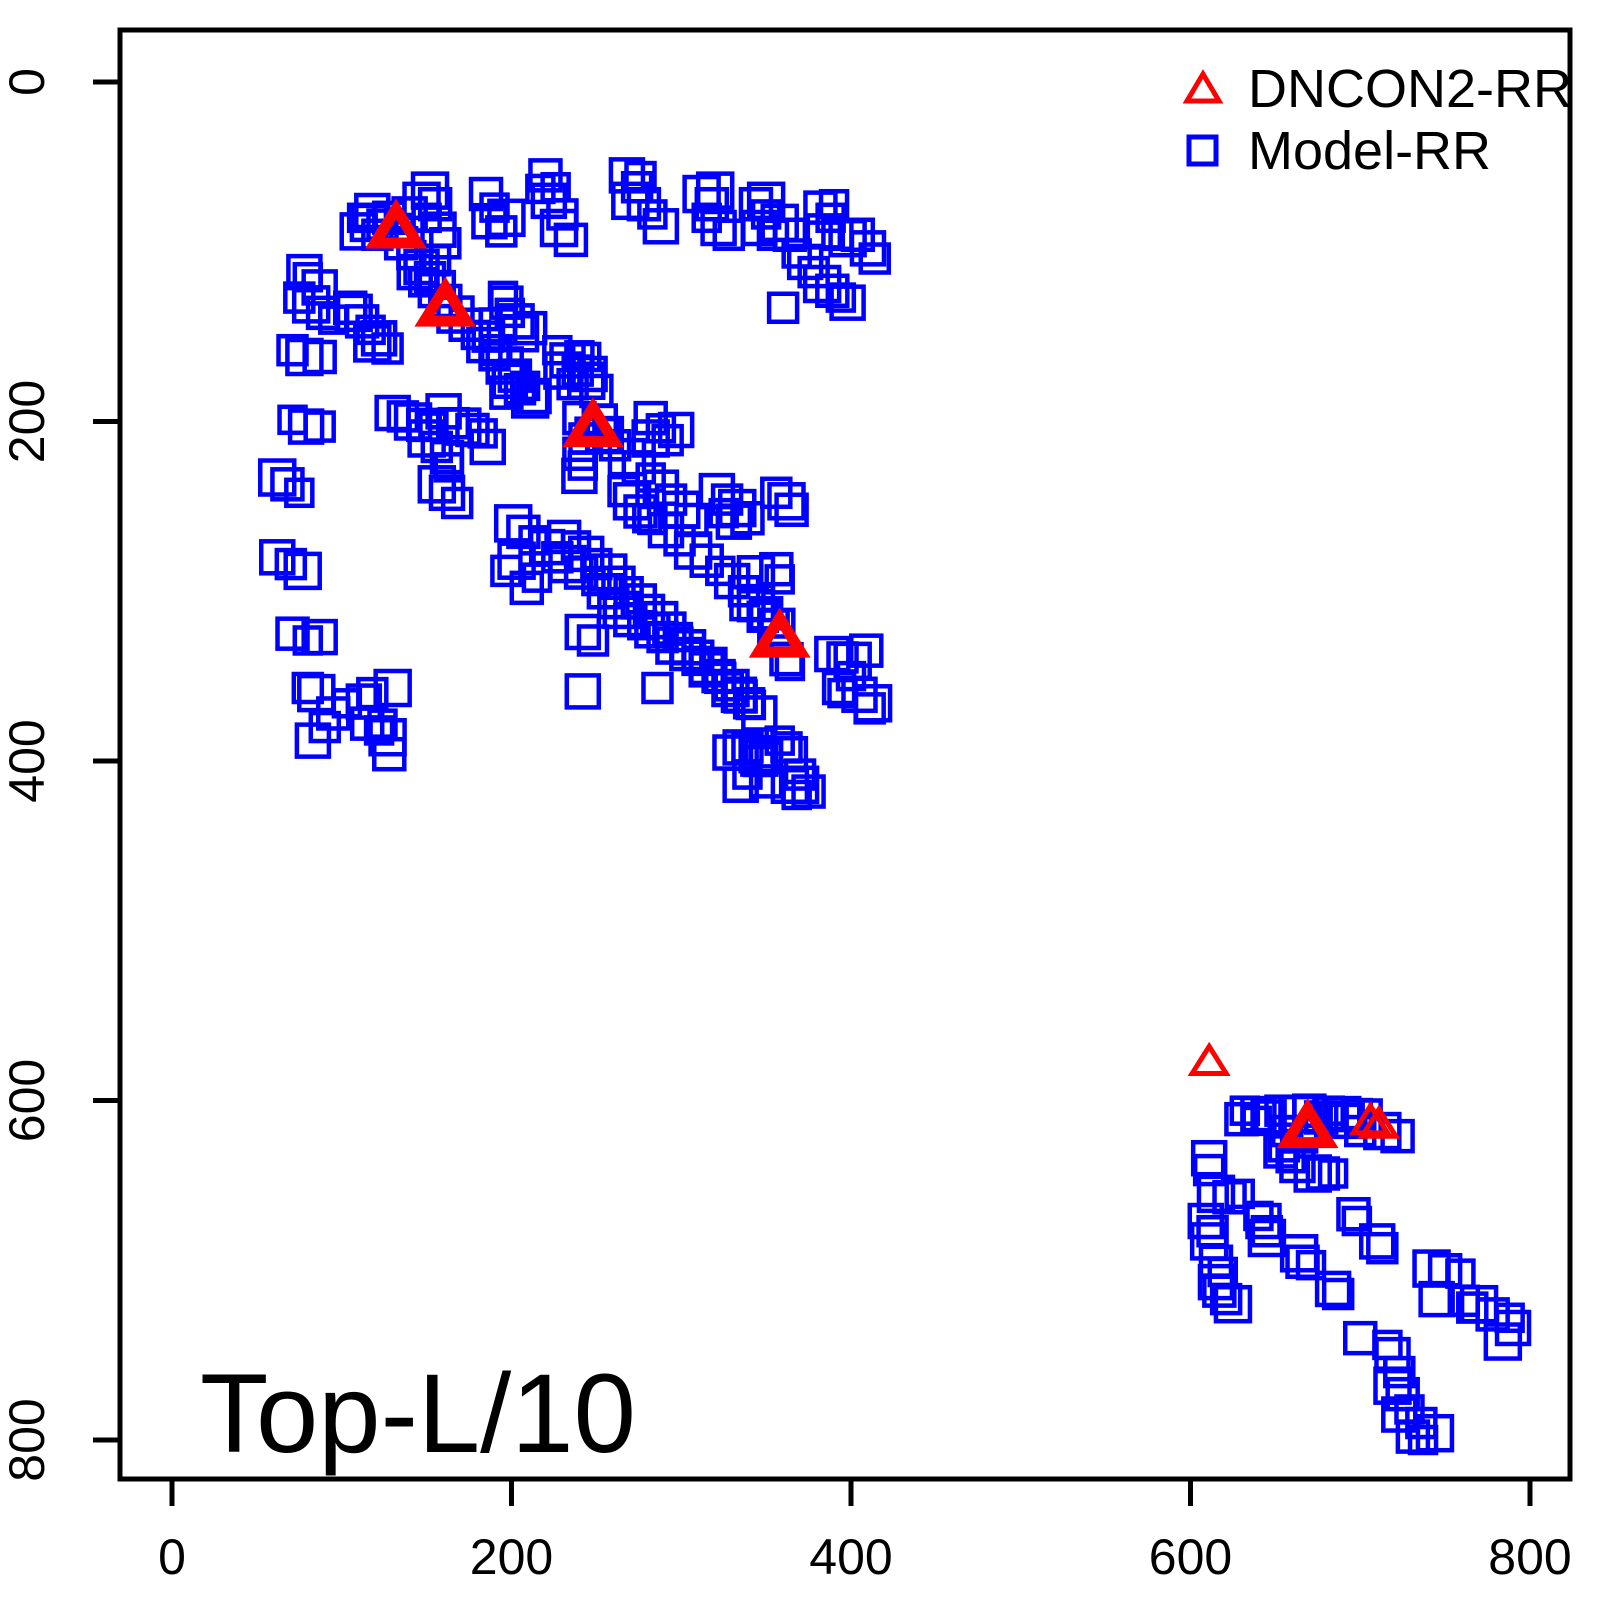 This screenshot has height=1600, width=1600. I want to click on annotation-top-l10: Top-L/10, so click(418, 1413).